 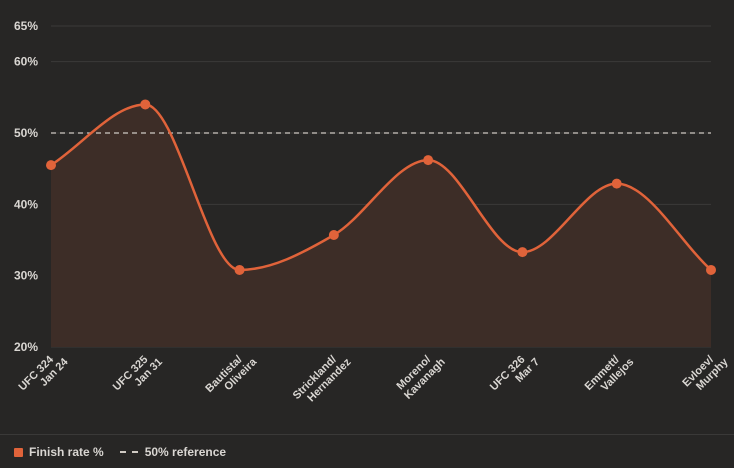 What do you see at coordinates (705, 372) in the screenshot?
I see `x-tick-8: Evloev/Murphy` at bounding box center [705, 372].